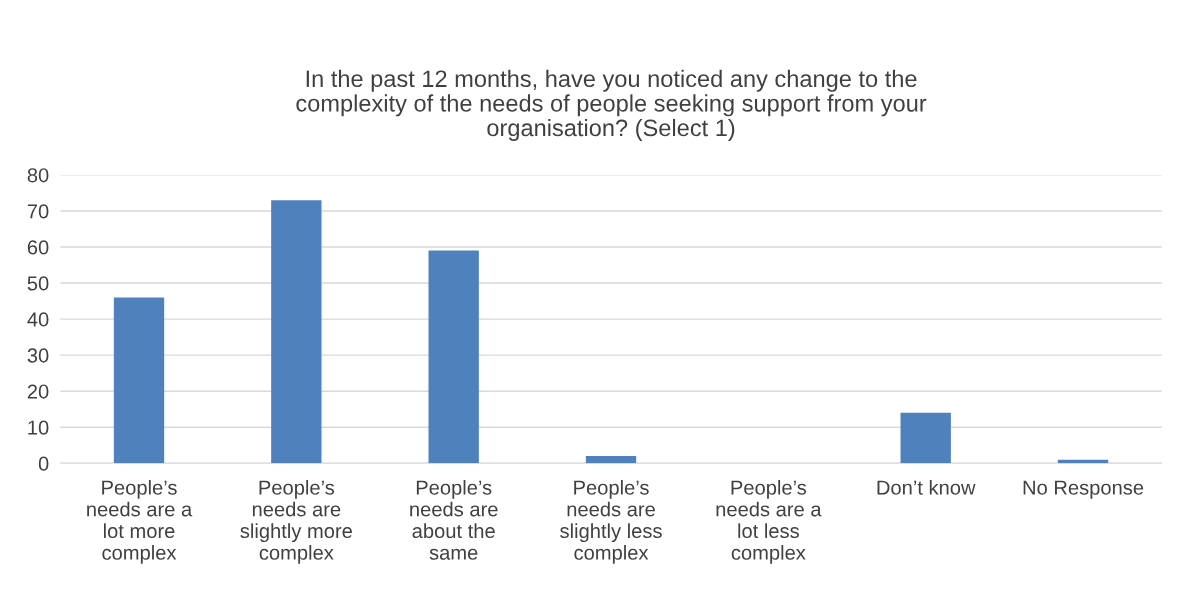 This screenshot has height=597, width=1183. Describe the element at coordinates (611, 521) in the screenshot. I see `x-tick-label: People’s needs are slightly less complex` at that location.